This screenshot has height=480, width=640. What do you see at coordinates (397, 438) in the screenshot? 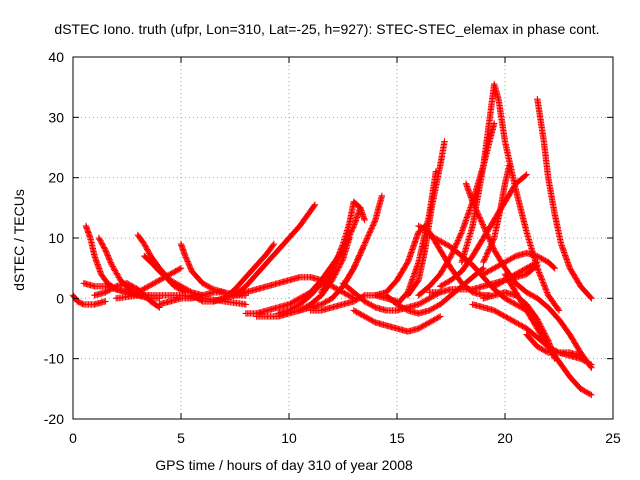
I see `x-tick-label: 15` at bounding box center [397, 438].